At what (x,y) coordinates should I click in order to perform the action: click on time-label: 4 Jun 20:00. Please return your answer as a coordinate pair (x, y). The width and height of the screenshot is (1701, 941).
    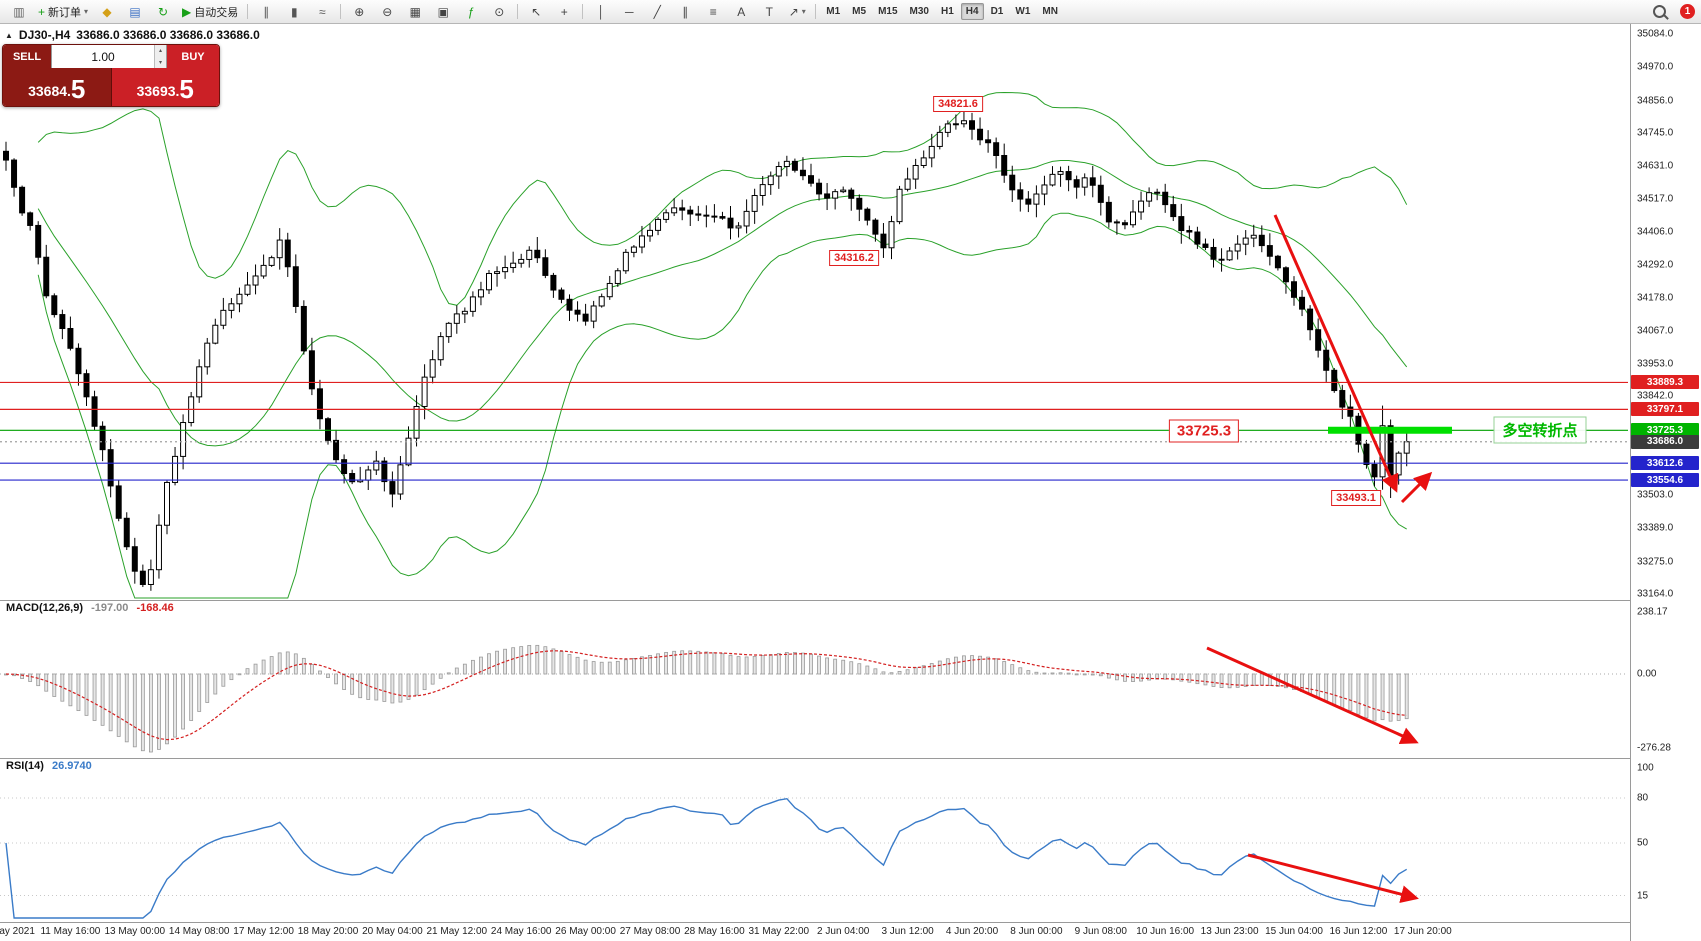
    Looking at the image, I should click on (972, 931).